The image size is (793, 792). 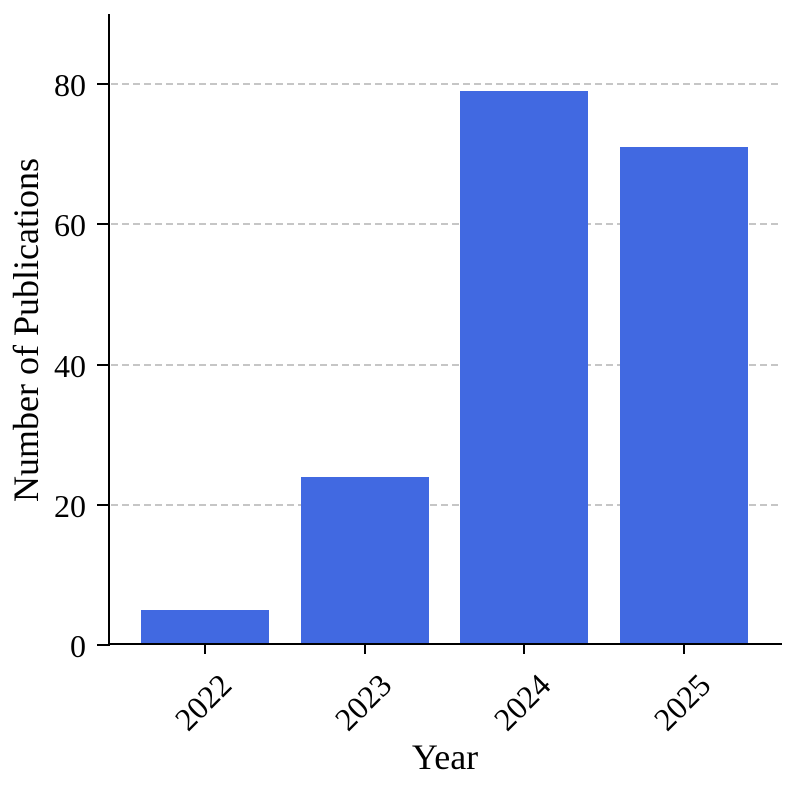 I want to click on x-tick-mark-2025, so click(x=684, y=649).